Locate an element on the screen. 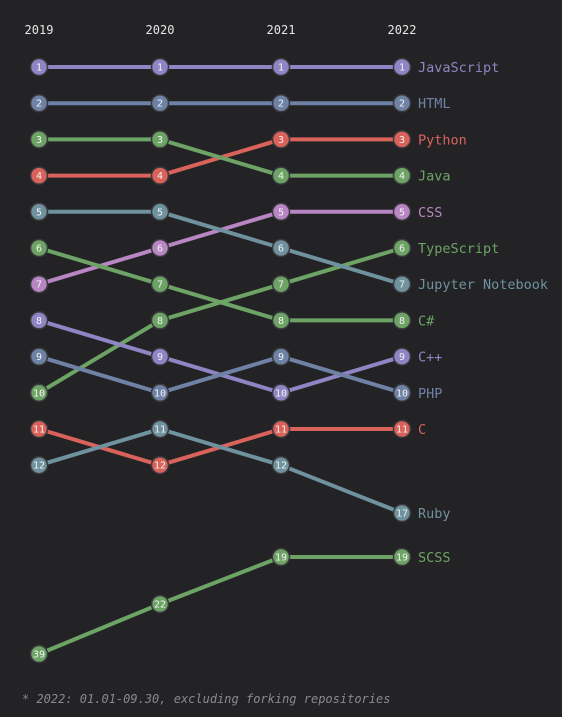 The width and height of the screenshot is (562, 717). rank-node-jupyter-notebook-2022 is located at coordinates (402, 284).